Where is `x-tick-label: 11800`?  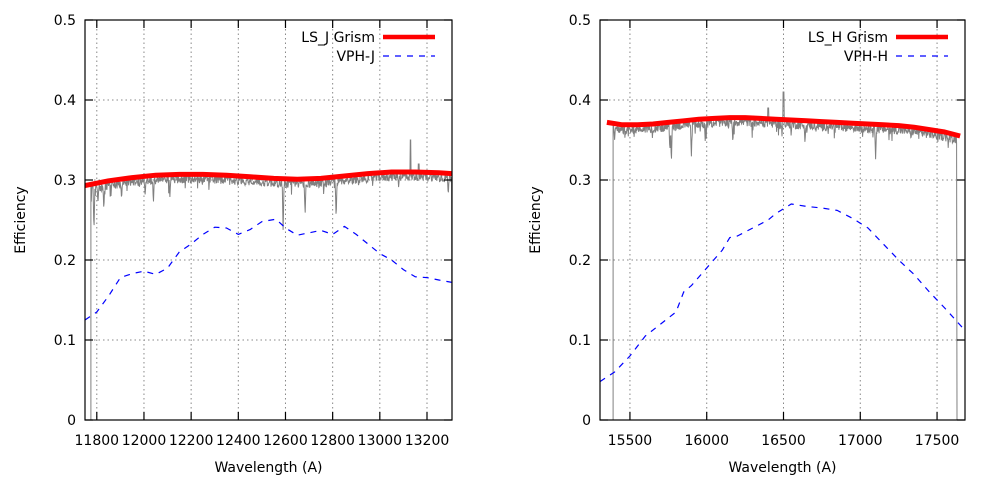
x-tick-label: 11800 is located at coordinates (97, 441).